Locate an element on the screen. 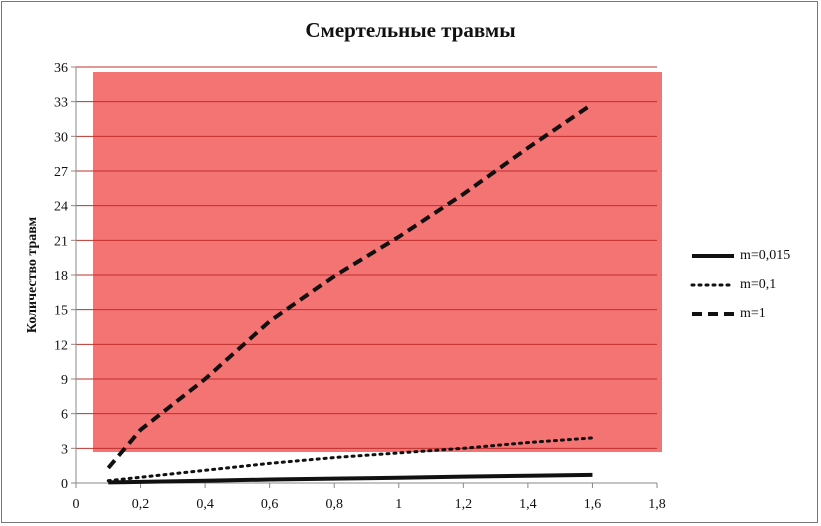 The height and width of the screenshot is (526, 821). y-tick-label: 3 is located at coordinates (64, 449).